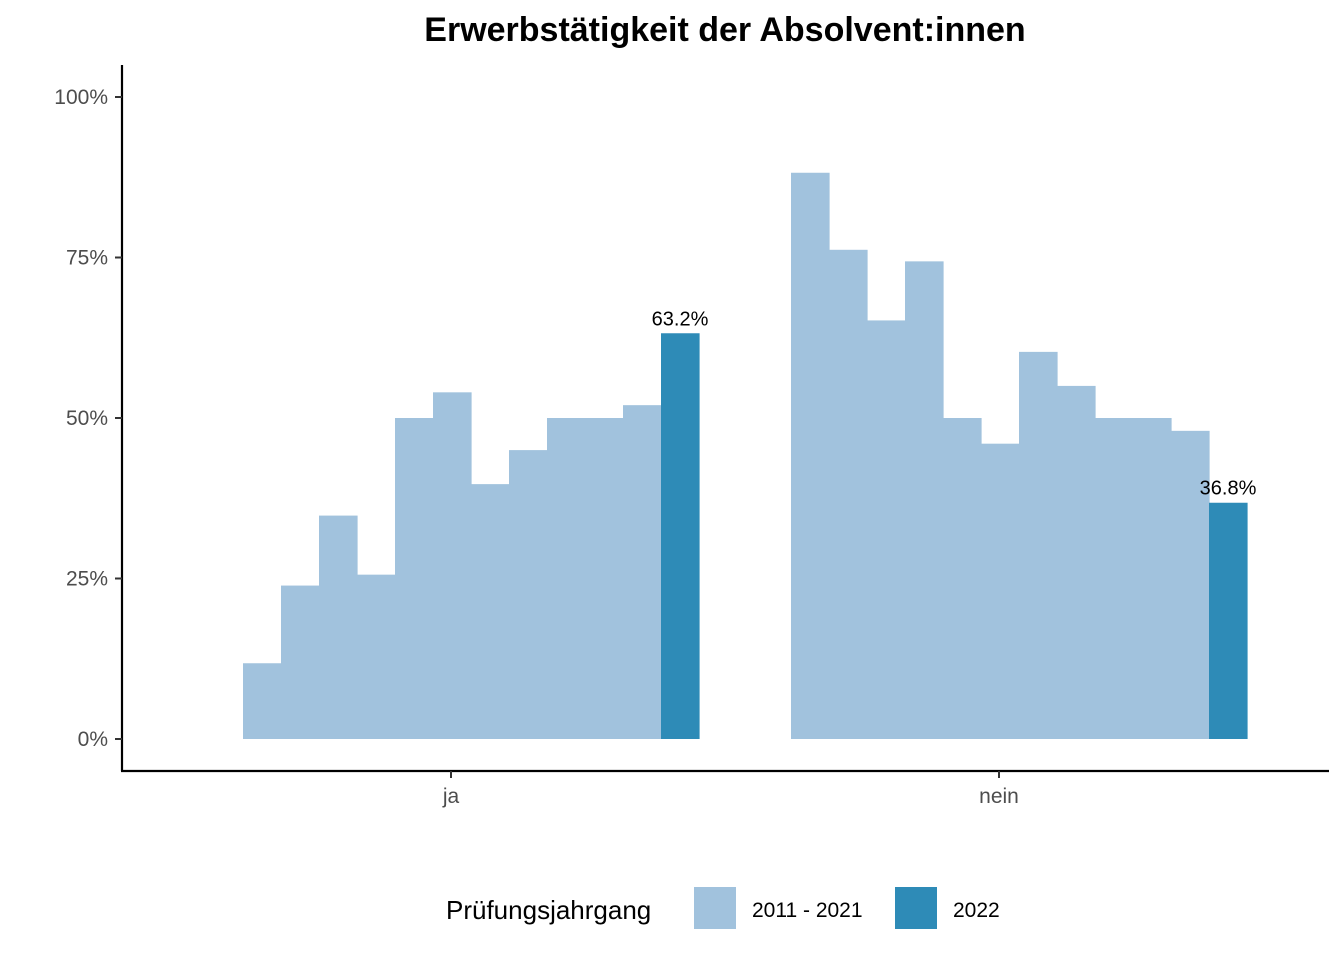 Image resolution: width=1344 pixels, height=960 pixels. Describe the element at coordinates (976, 910) in the screenshot. I see `legend-label-2022: 2022` at that location.